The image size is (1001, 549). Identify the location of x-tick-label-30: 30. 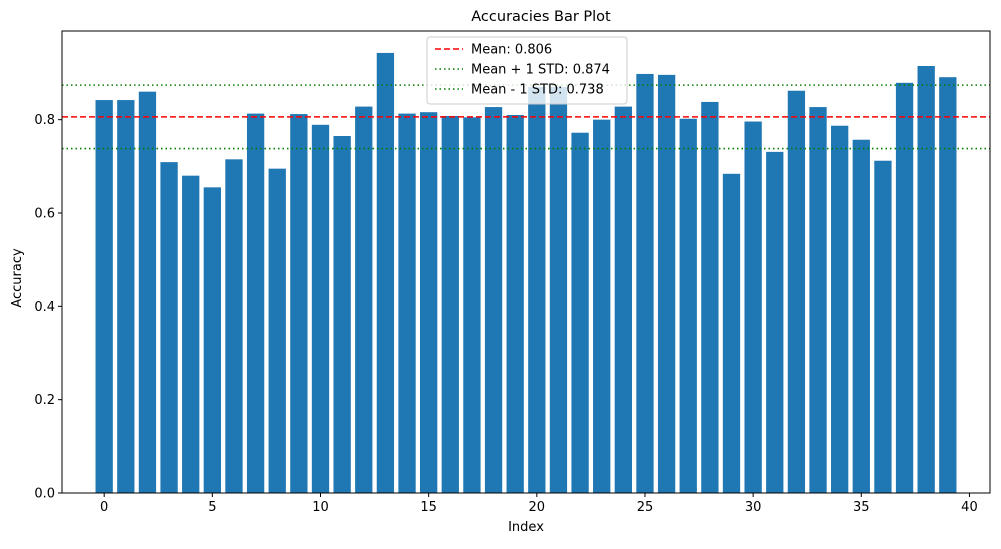
(753, 507).